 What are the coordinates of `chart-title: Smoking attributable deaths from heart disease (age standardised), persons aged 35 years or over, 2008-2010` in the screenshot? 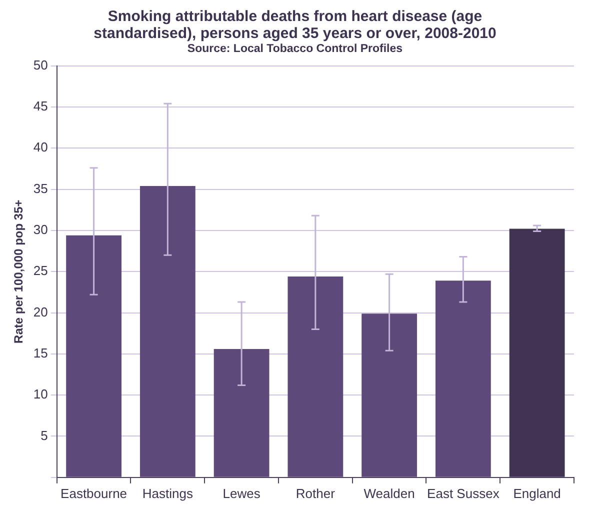 It's located at (295, 25).